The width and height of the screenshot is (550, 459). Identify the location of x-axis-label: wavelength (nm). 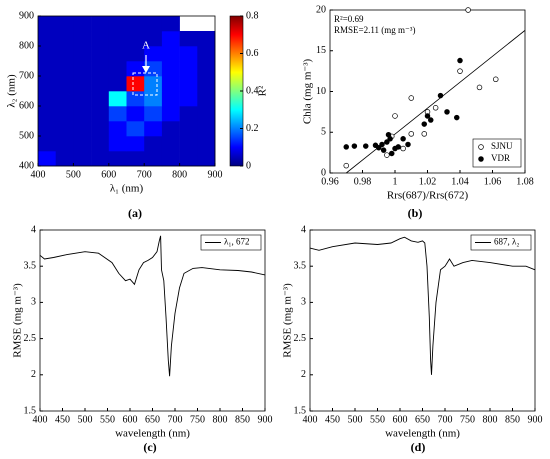
(152, 434).